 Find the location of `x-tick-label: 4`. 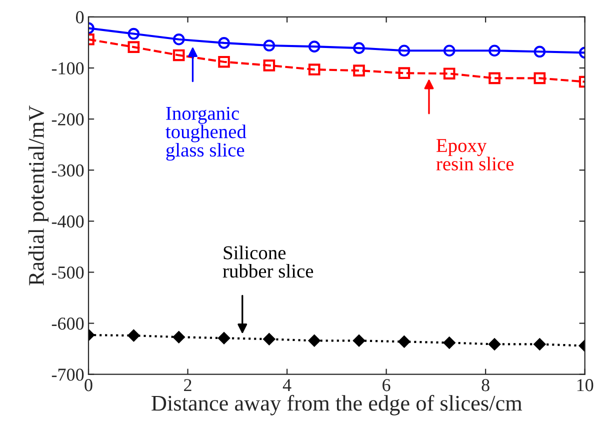

x-tick-label: 4 is located at coordinates (287, 385).